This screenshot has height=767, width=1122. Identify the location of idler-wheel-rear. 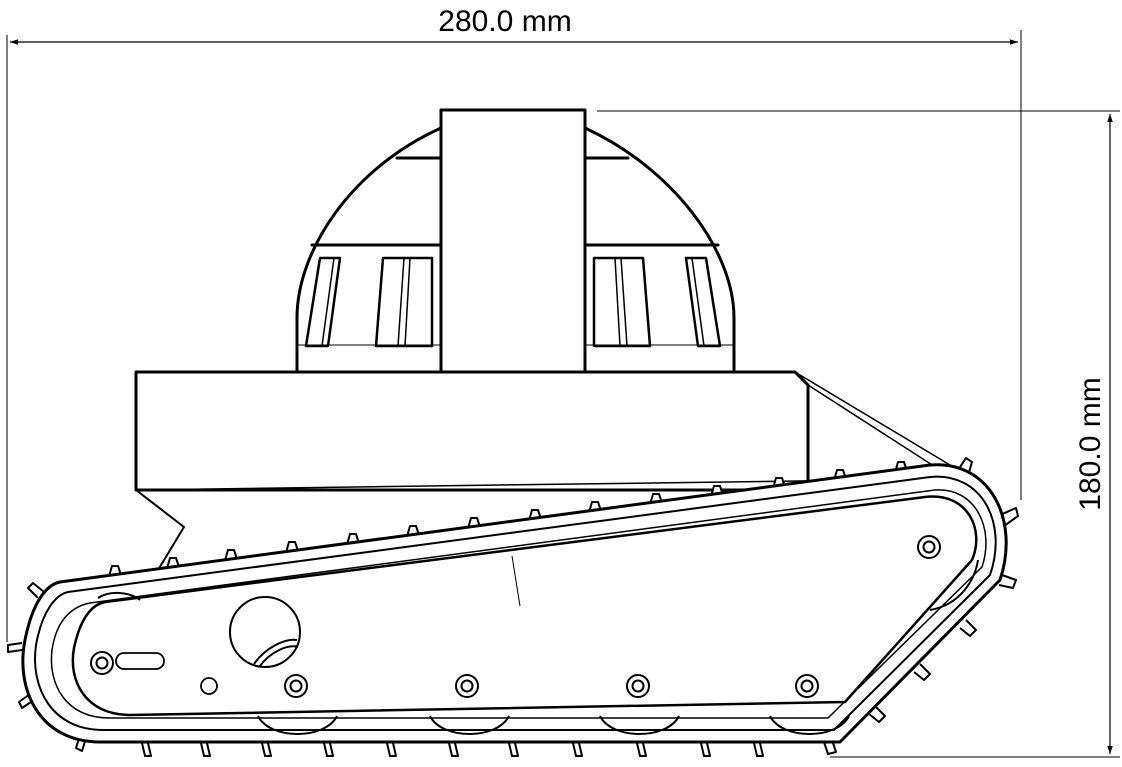
(119, 596).